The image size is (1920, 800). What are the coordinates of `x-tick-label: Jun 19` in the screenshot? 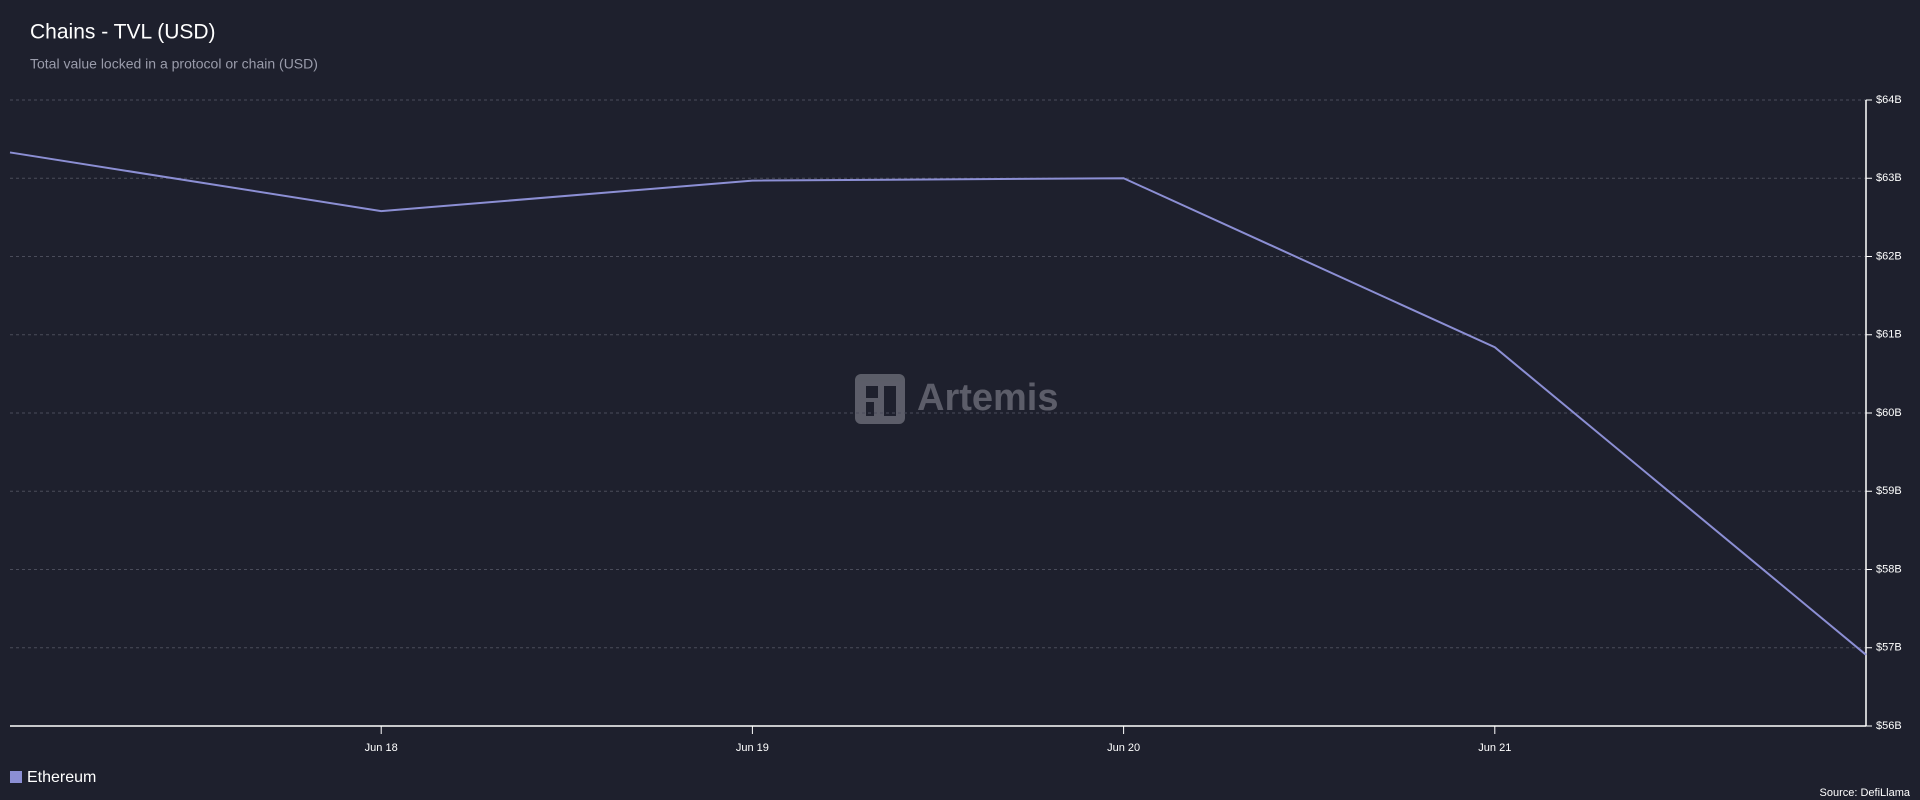 It's located at (752, 748).